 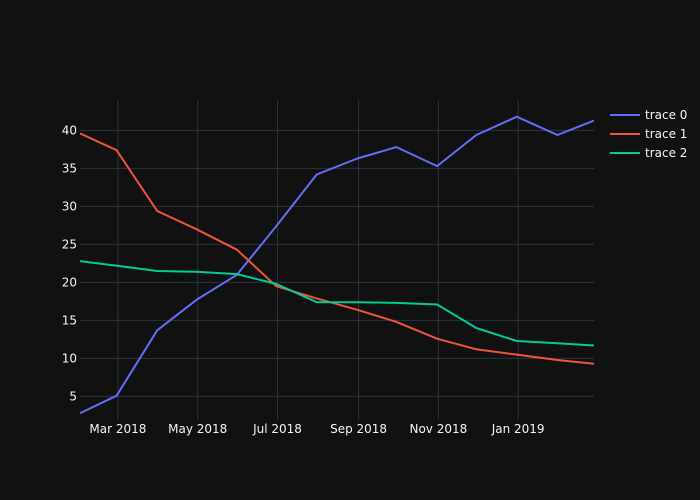 What do you see at coordinates (438, 429) in the screenshot?
I see `x-tick-label: Nov 2018` at bounding box center [438, 429].